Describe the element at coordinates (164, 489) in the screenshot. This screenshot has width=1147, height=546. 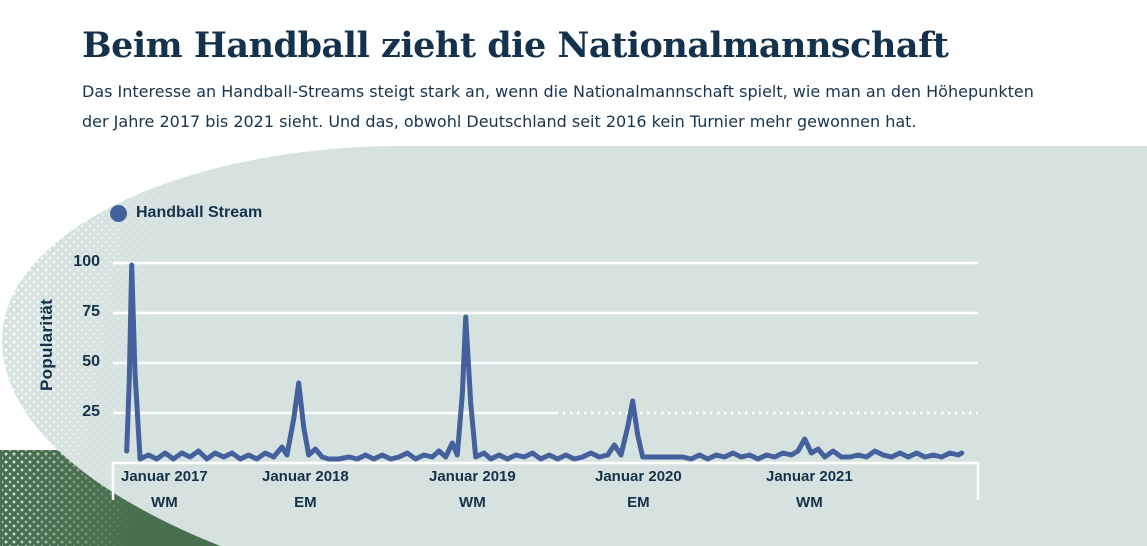
I see `x-tick: Januar 2017 WM` at that location.